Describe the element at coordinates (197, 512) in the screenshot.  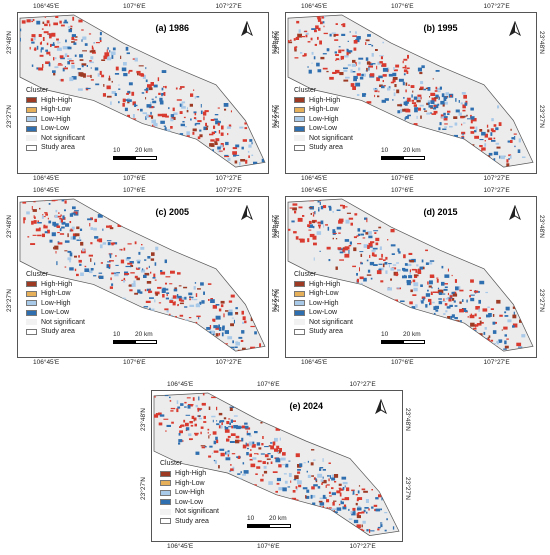
I see `legend-label: Not significant` at that location.